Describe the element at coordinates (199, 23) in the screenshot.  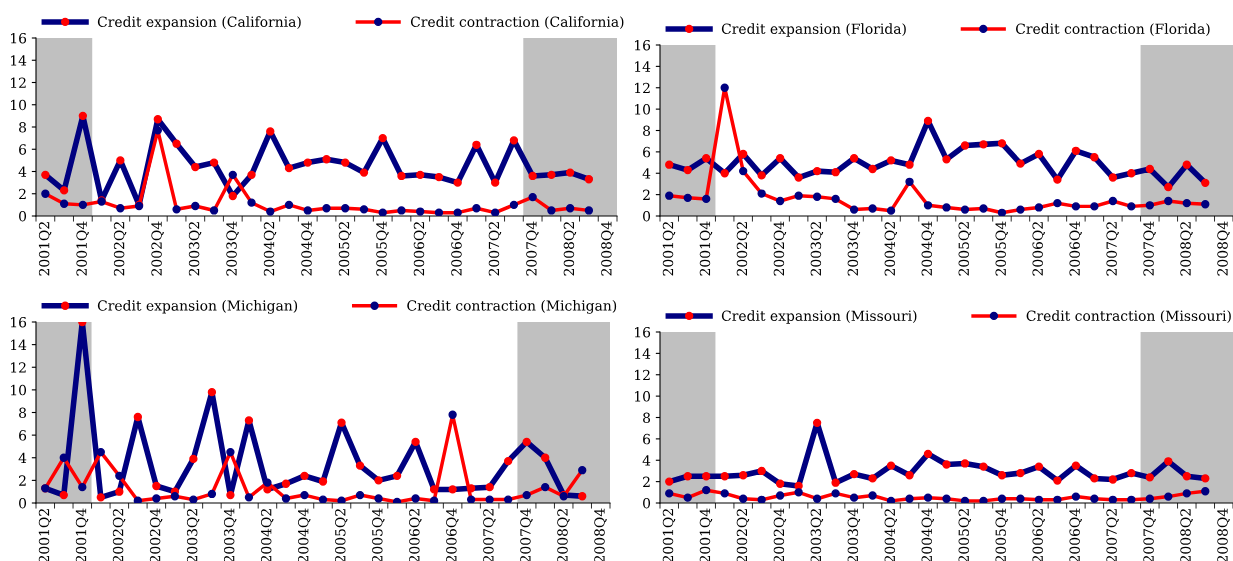
I see `legend-label: Credit expansion (California)` at that location.